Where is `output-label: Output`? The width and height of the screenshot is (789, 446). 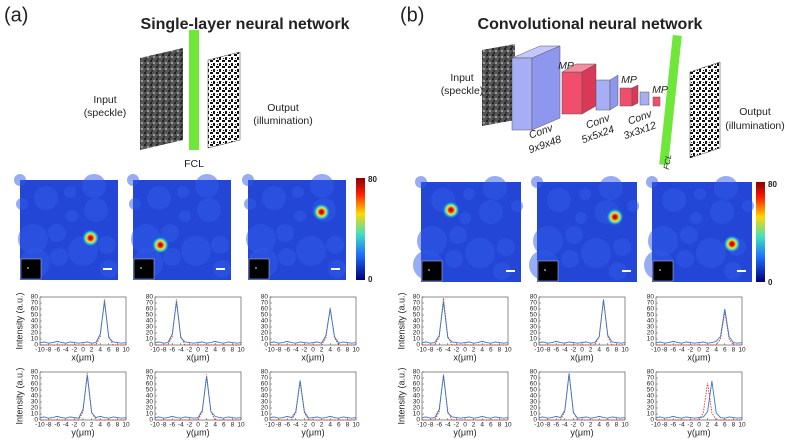 output-label: Output is located at coordinates (755, 112).